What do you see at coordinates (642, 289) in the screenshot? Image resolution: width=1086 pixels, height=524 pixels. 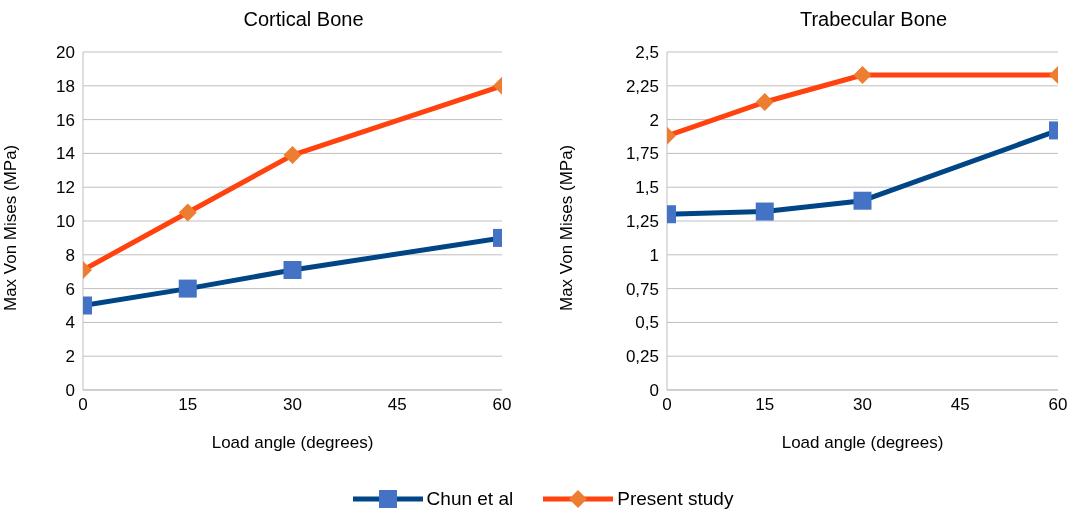 I see `y-tick-label: 0,75` at bounding box center [642, 289].